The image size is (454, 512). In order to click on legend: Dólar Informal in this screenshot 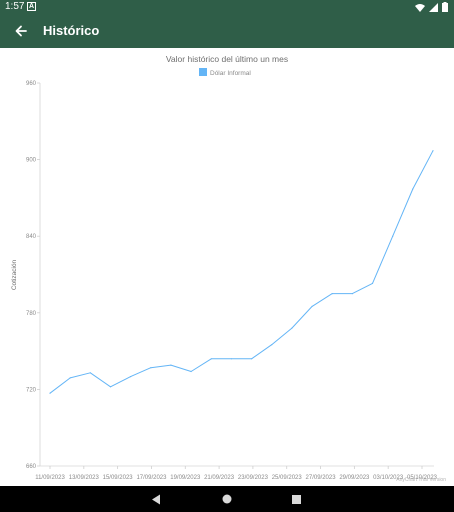, I will do `click(225, 72)`.